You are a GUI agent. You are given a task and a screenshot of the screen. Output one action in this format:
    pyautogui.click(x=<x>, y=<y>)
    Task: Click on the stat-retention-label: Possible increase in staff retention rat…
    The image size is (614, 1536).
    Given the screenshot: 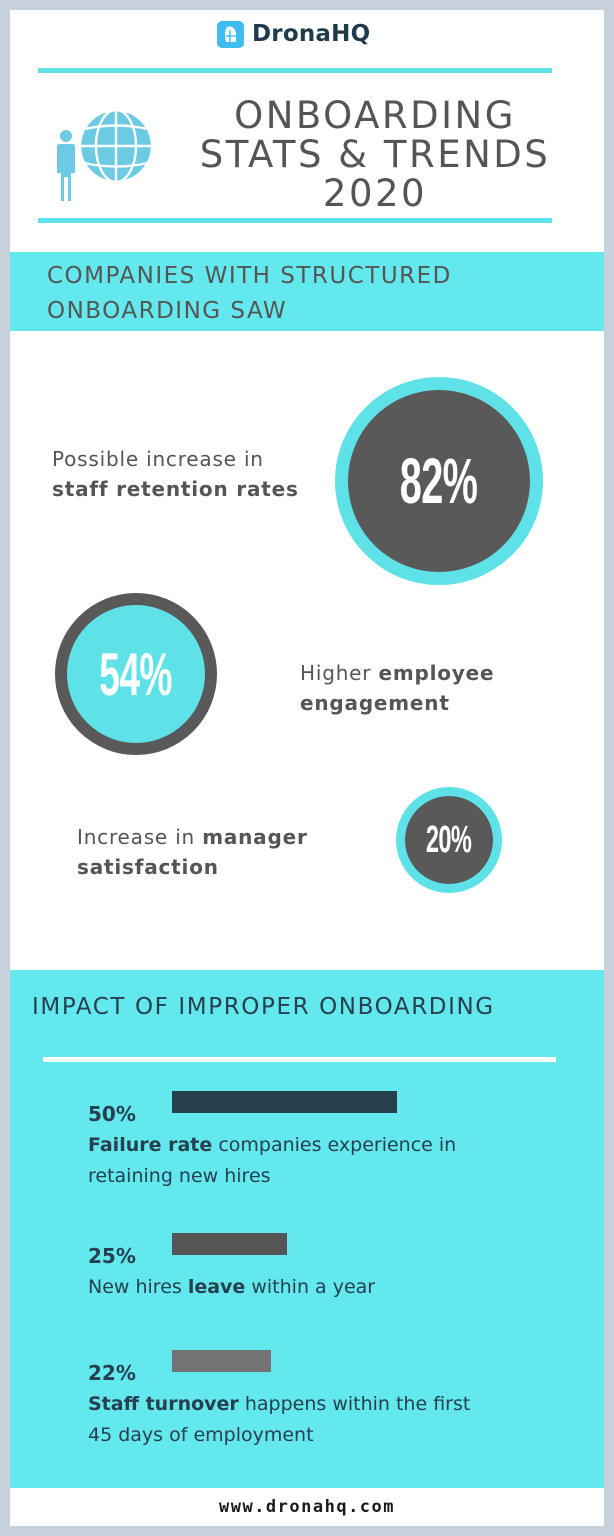 What is the action you would take?
    pyautogui.click(x=175, y=474)
    